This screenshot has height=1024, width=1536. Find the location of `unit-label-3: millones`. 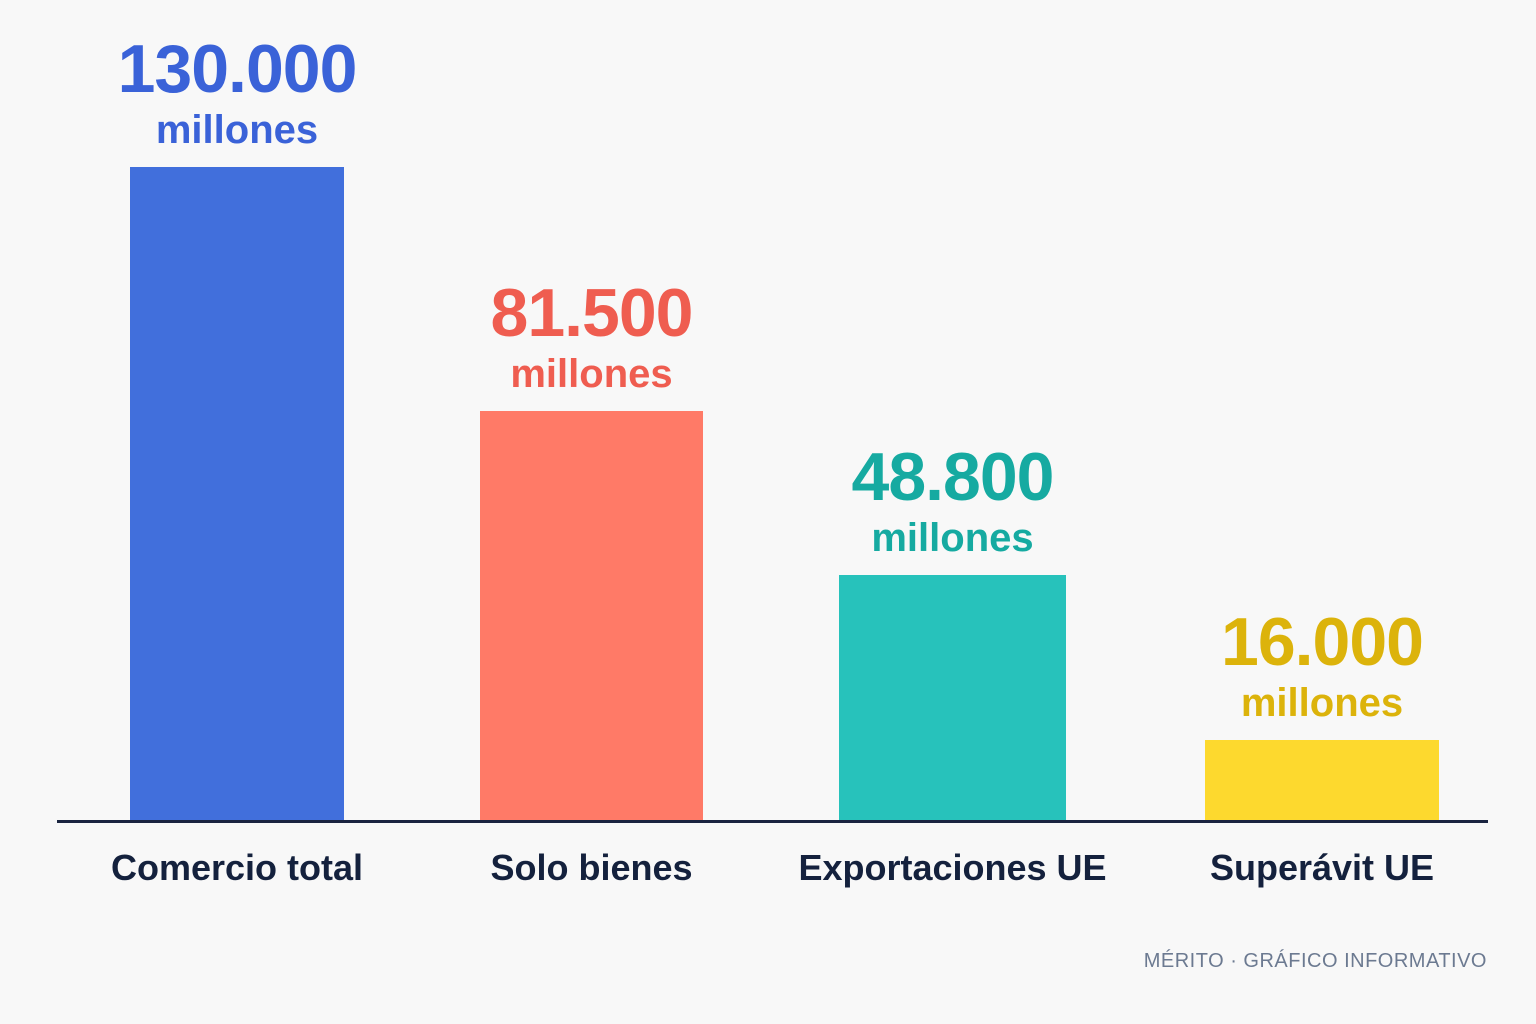

unit-label-3: millones is located at coordinates (952, 538).